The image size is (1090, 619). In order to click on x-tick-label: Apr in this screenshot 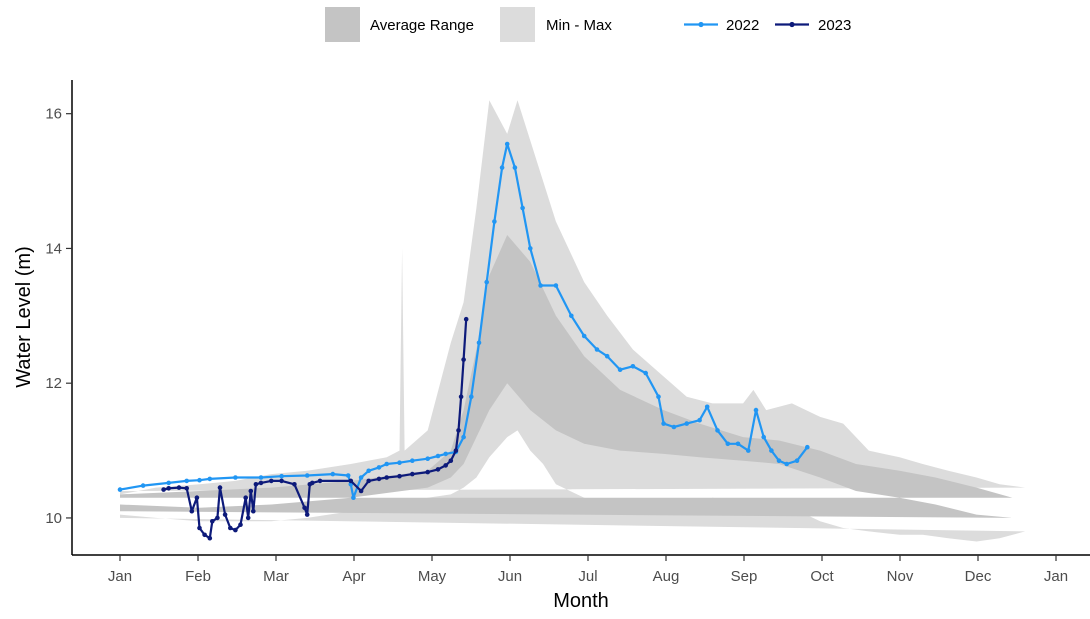, I will do `click(353, 576)`.